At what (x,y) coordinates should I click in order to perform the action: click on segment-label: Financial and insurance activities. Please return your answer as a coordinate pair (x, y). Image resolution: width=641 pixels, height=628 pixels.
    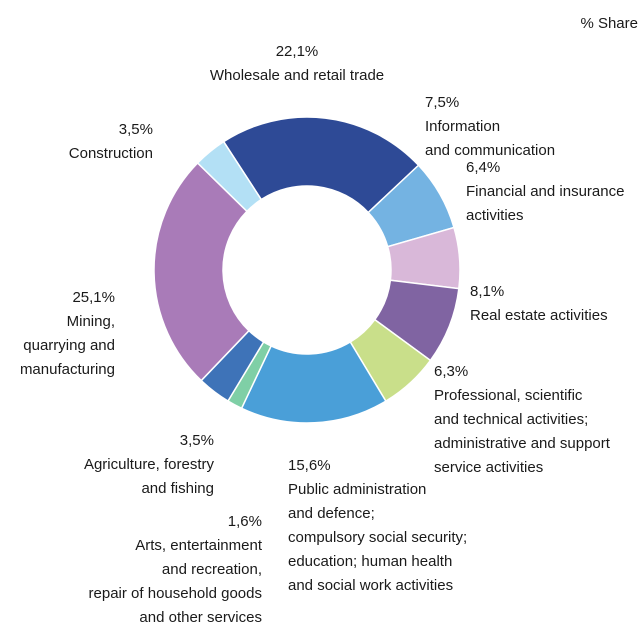
    Looking at the image, I should click on (545, 203).